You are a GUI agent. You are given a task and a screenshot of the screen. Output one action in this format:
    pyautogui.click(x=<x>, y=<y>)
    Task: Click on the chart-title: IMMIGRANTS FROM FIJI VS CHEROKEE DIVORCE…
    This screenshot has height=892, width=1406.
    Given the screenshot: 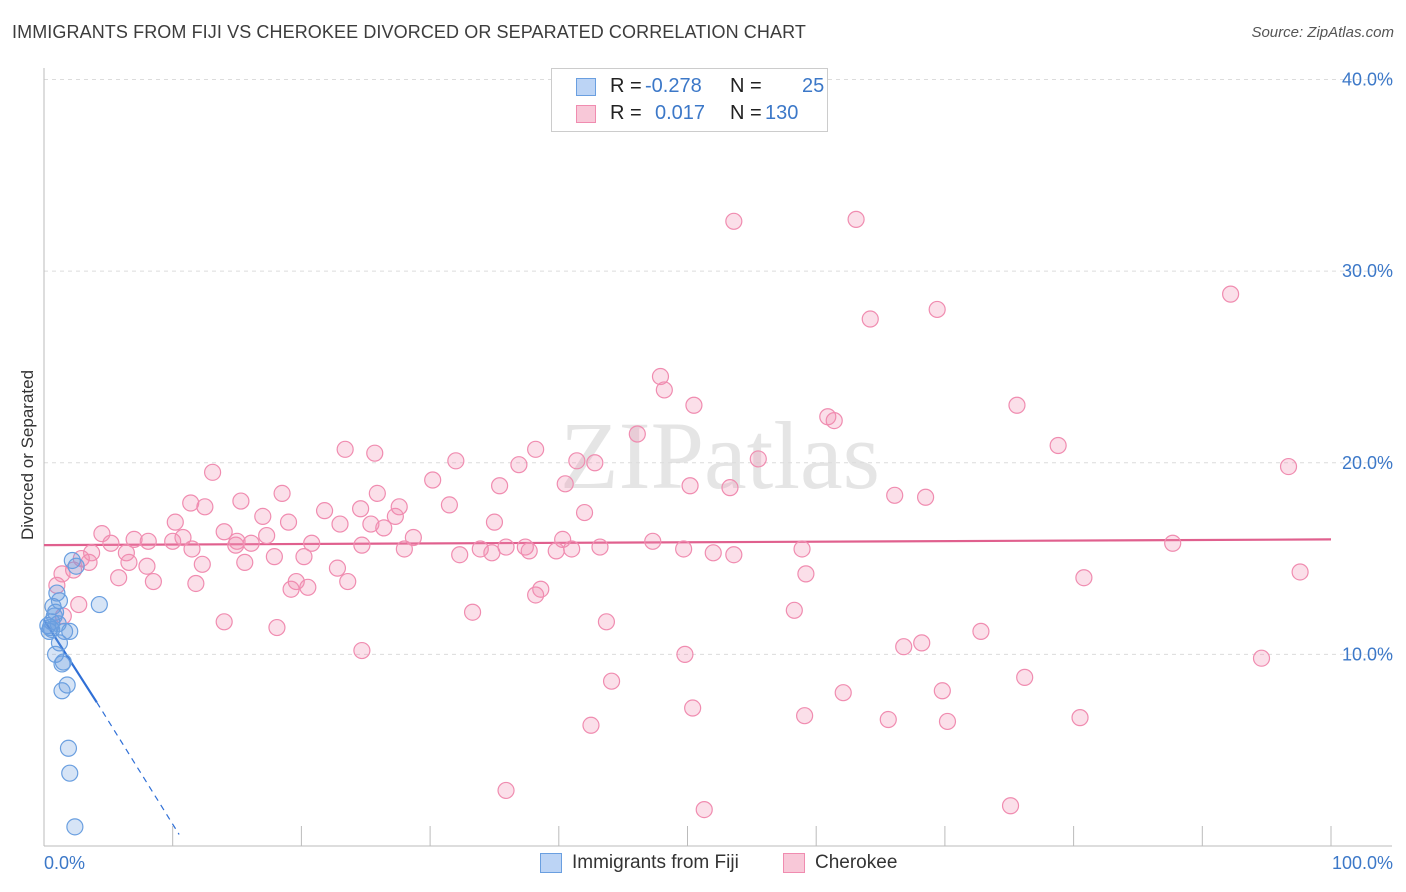 What is the action you would take?
    pyautogui.click(x=409, y=32)
    